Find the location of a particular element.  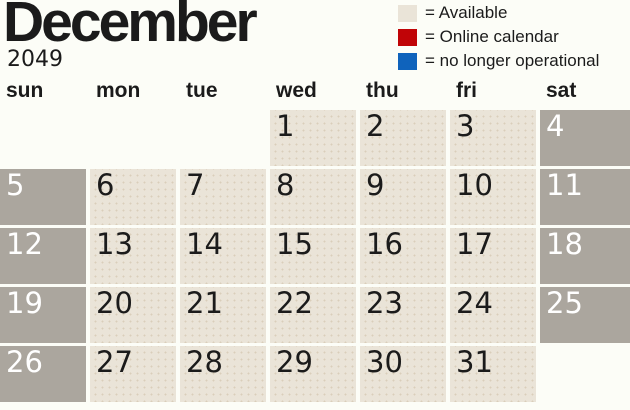

legend-item-online-calendar: = Online calendar is located at coordinates (498, 37).